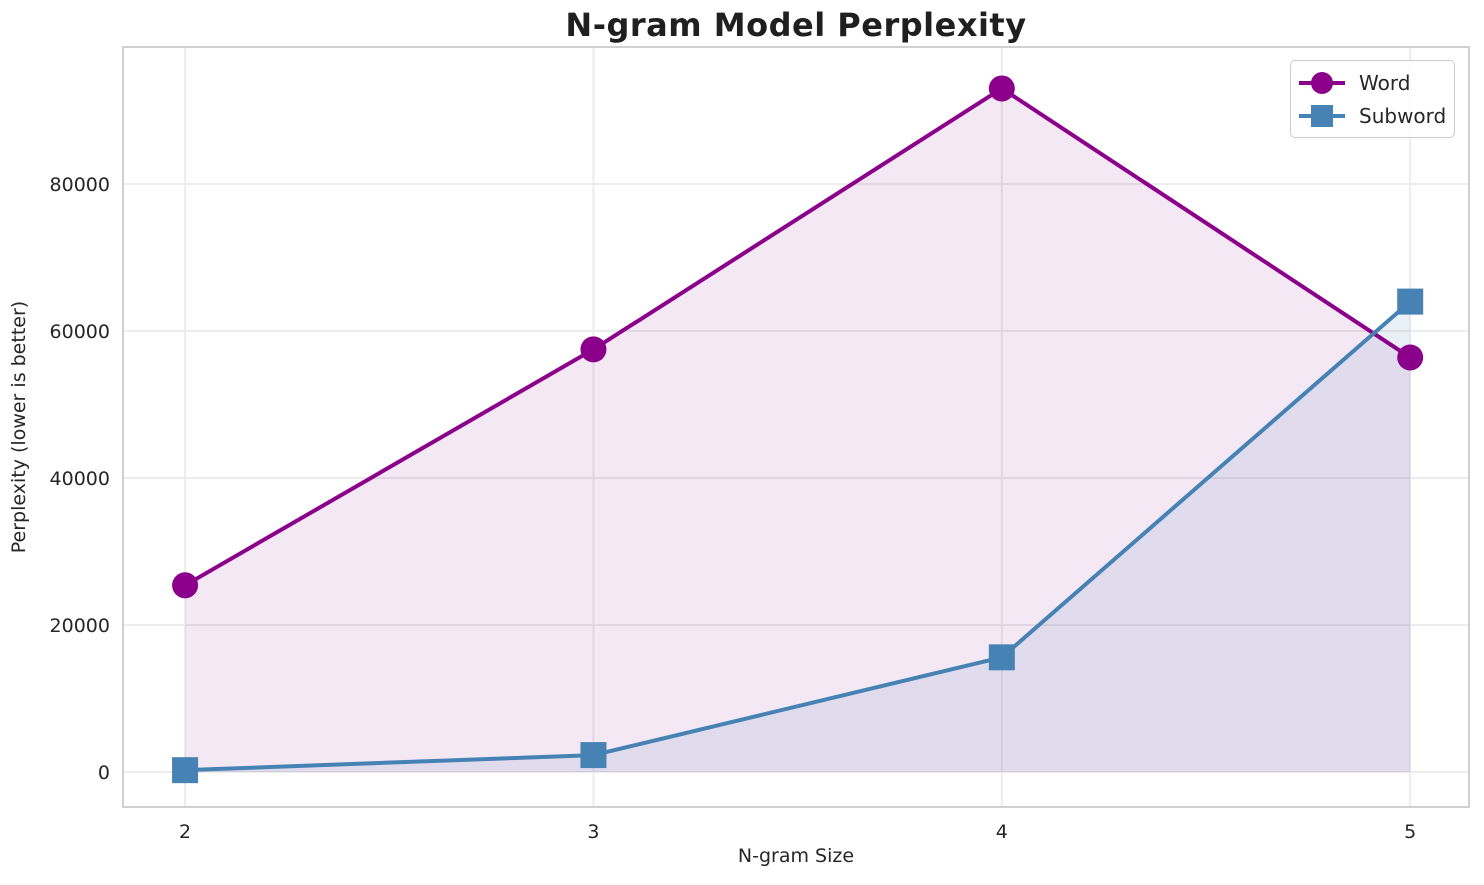 The height and width of the screenshot is (885, 1484). What do you see at coordinates (80, 185) in the screenshot?
I see `y-tick-label: 80000` at bounding box center [80, 185].